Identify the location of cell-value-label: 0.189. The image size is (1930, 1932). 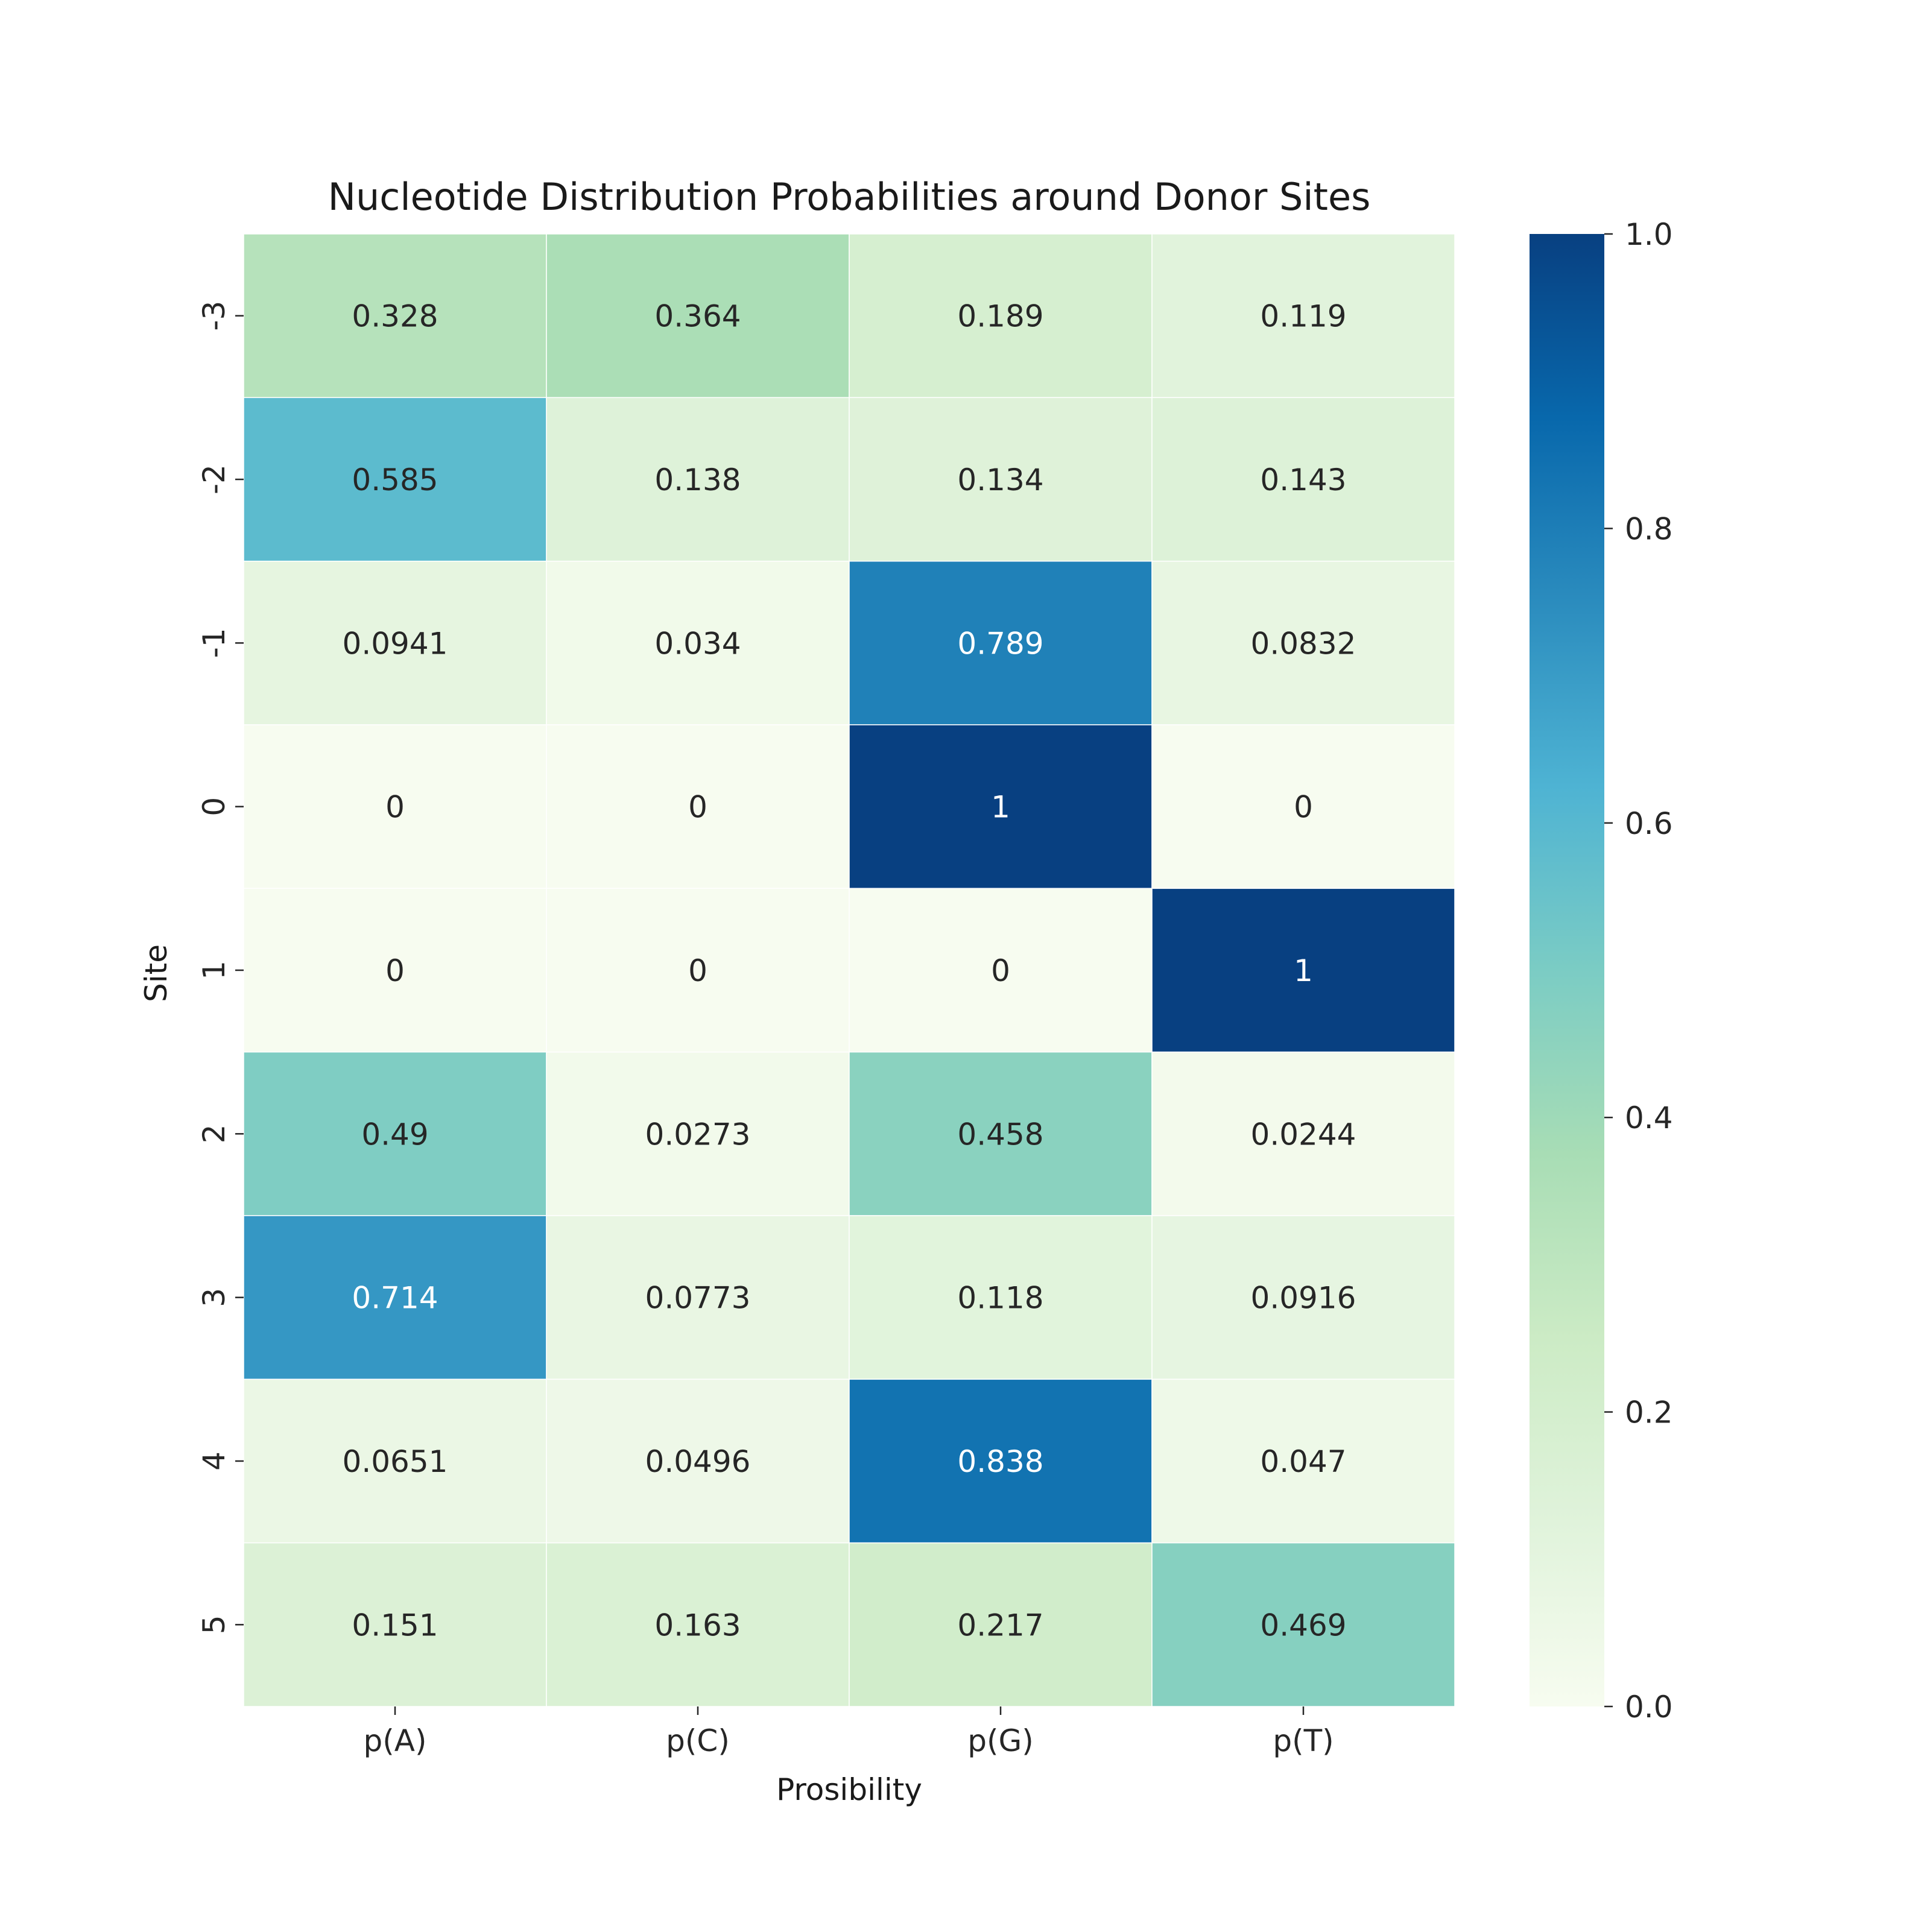
(1000, 316).